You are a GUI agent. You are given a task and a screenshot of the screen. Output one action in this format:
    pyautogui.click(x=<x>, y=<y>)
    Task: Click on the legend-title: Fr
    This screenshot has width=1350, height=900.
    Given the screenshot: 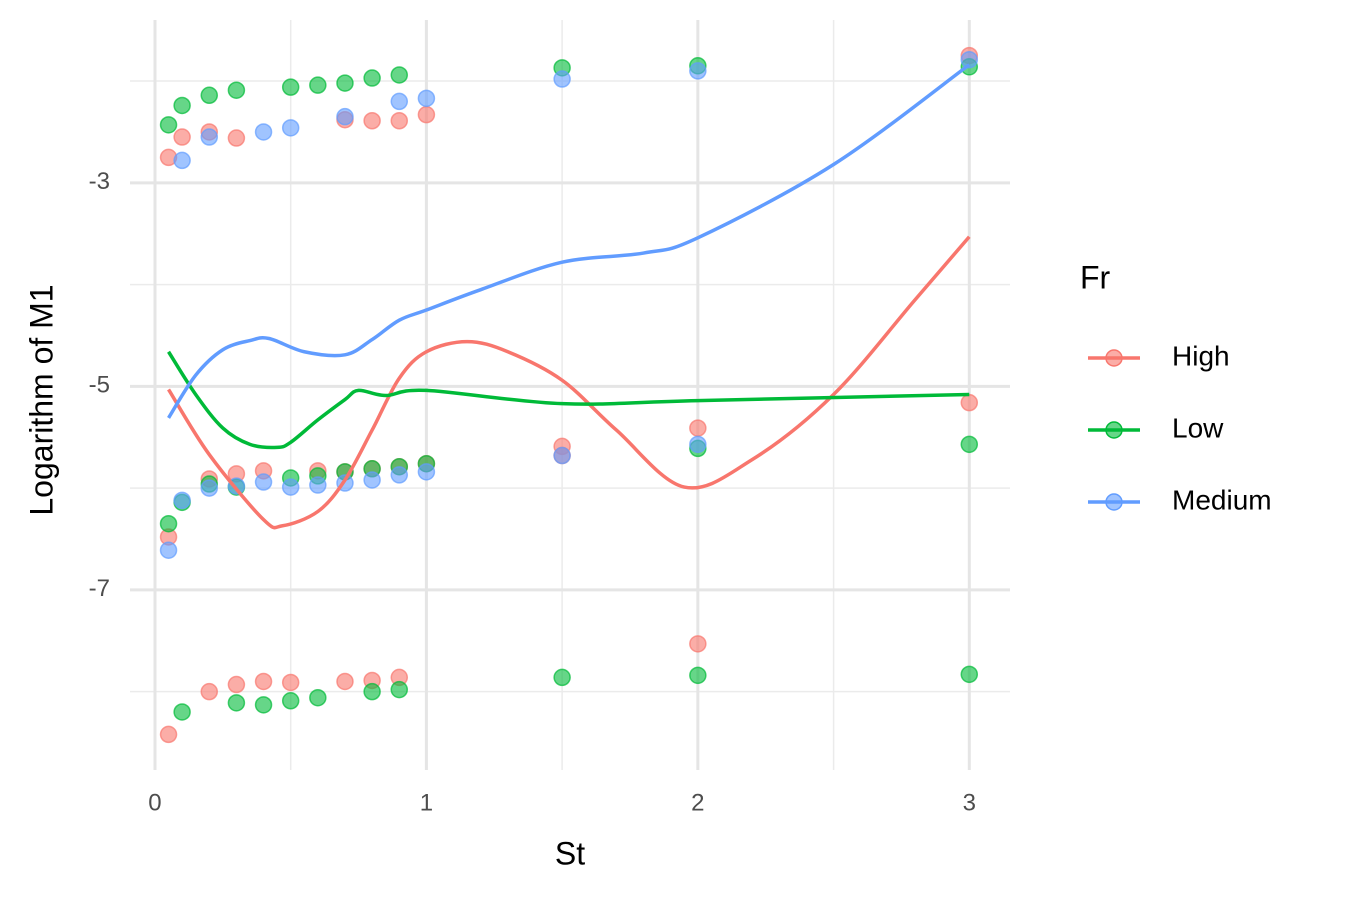 What is the action you would take?
    pyautogui.click(x=1095, y=277)
    